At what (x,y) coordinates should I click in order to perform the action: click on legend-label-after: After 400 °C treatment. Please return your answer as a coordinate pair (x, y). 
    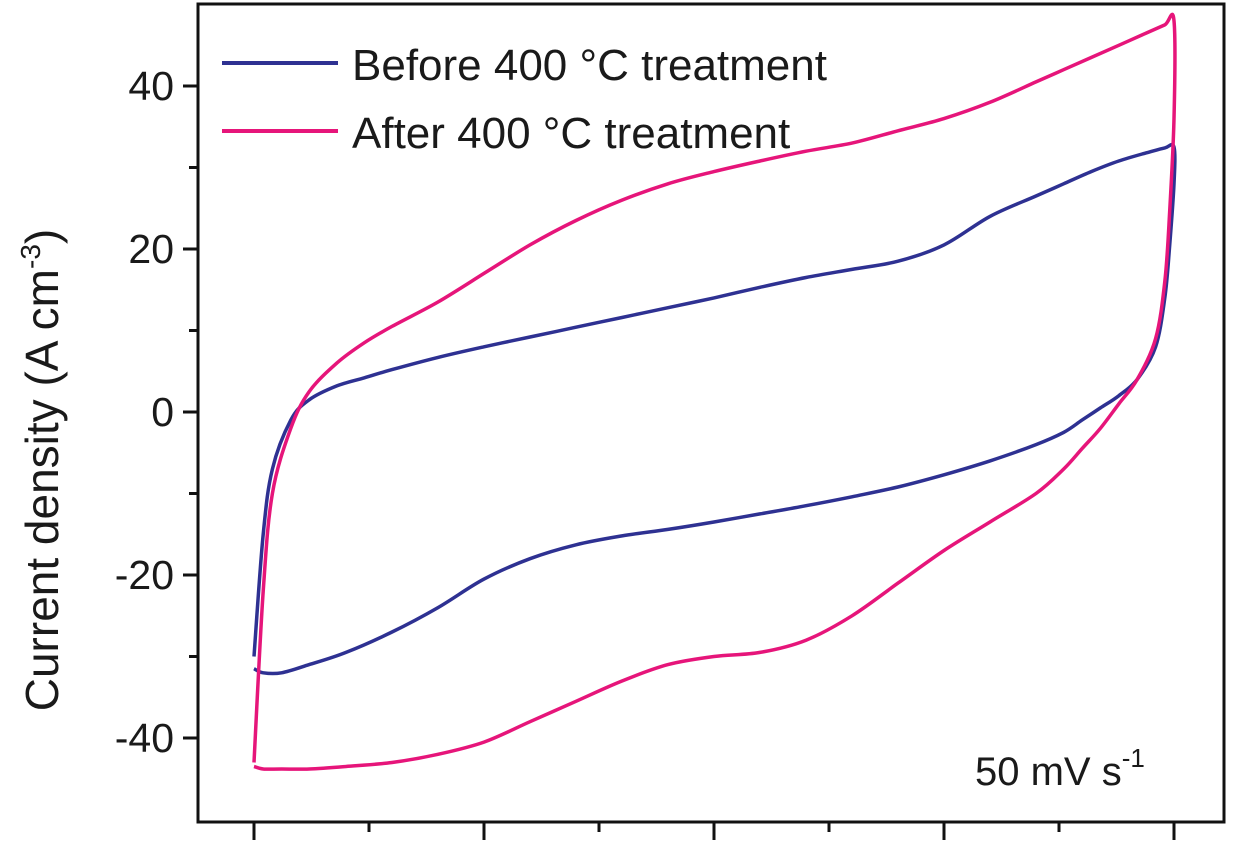
    Looking at the image, I should click on (571, 133).